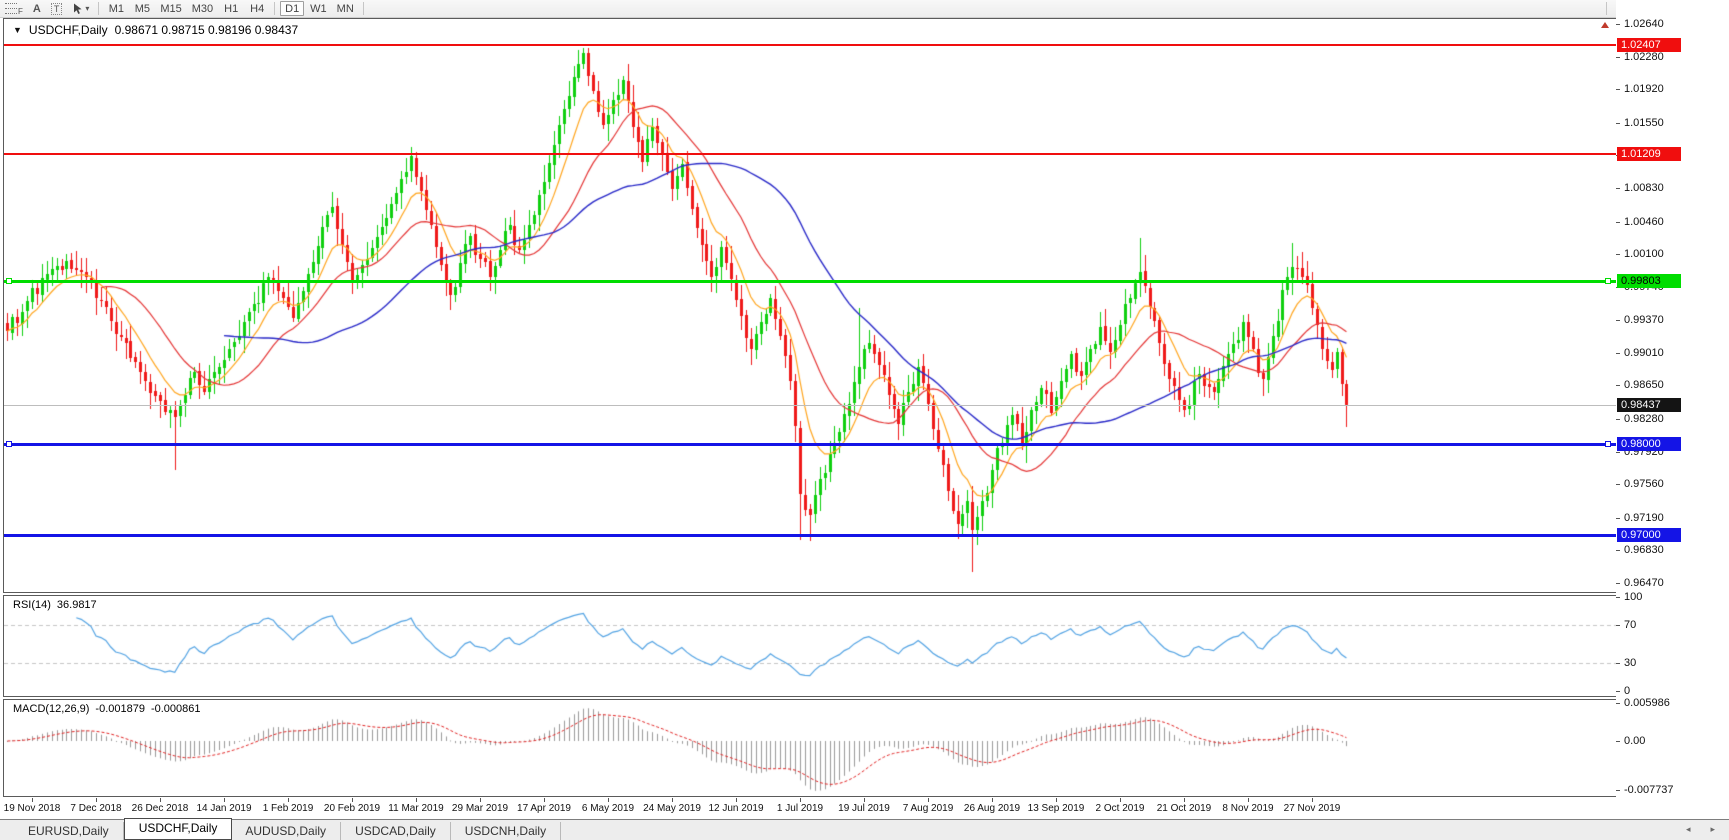 The height and width of the screenshot is (840, 1729). What do you see at coordinates (864, 808) in the screenshot?
I see `time-axis-label: 19 Jul 2019` at bounding box center [864, 808].